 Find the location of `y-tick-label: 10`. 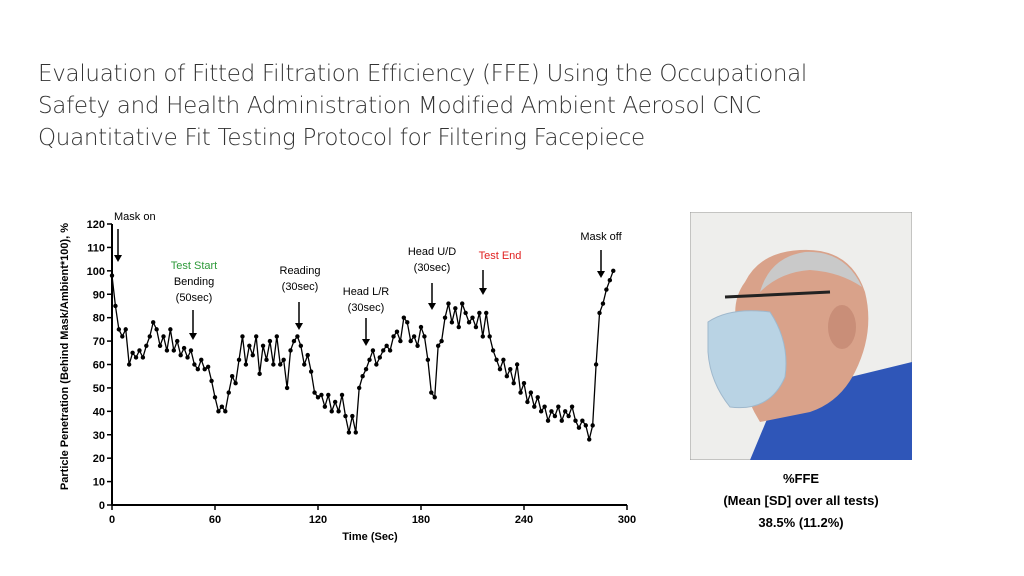

y-tick-label: 10 is located at coordinates (99, 483).